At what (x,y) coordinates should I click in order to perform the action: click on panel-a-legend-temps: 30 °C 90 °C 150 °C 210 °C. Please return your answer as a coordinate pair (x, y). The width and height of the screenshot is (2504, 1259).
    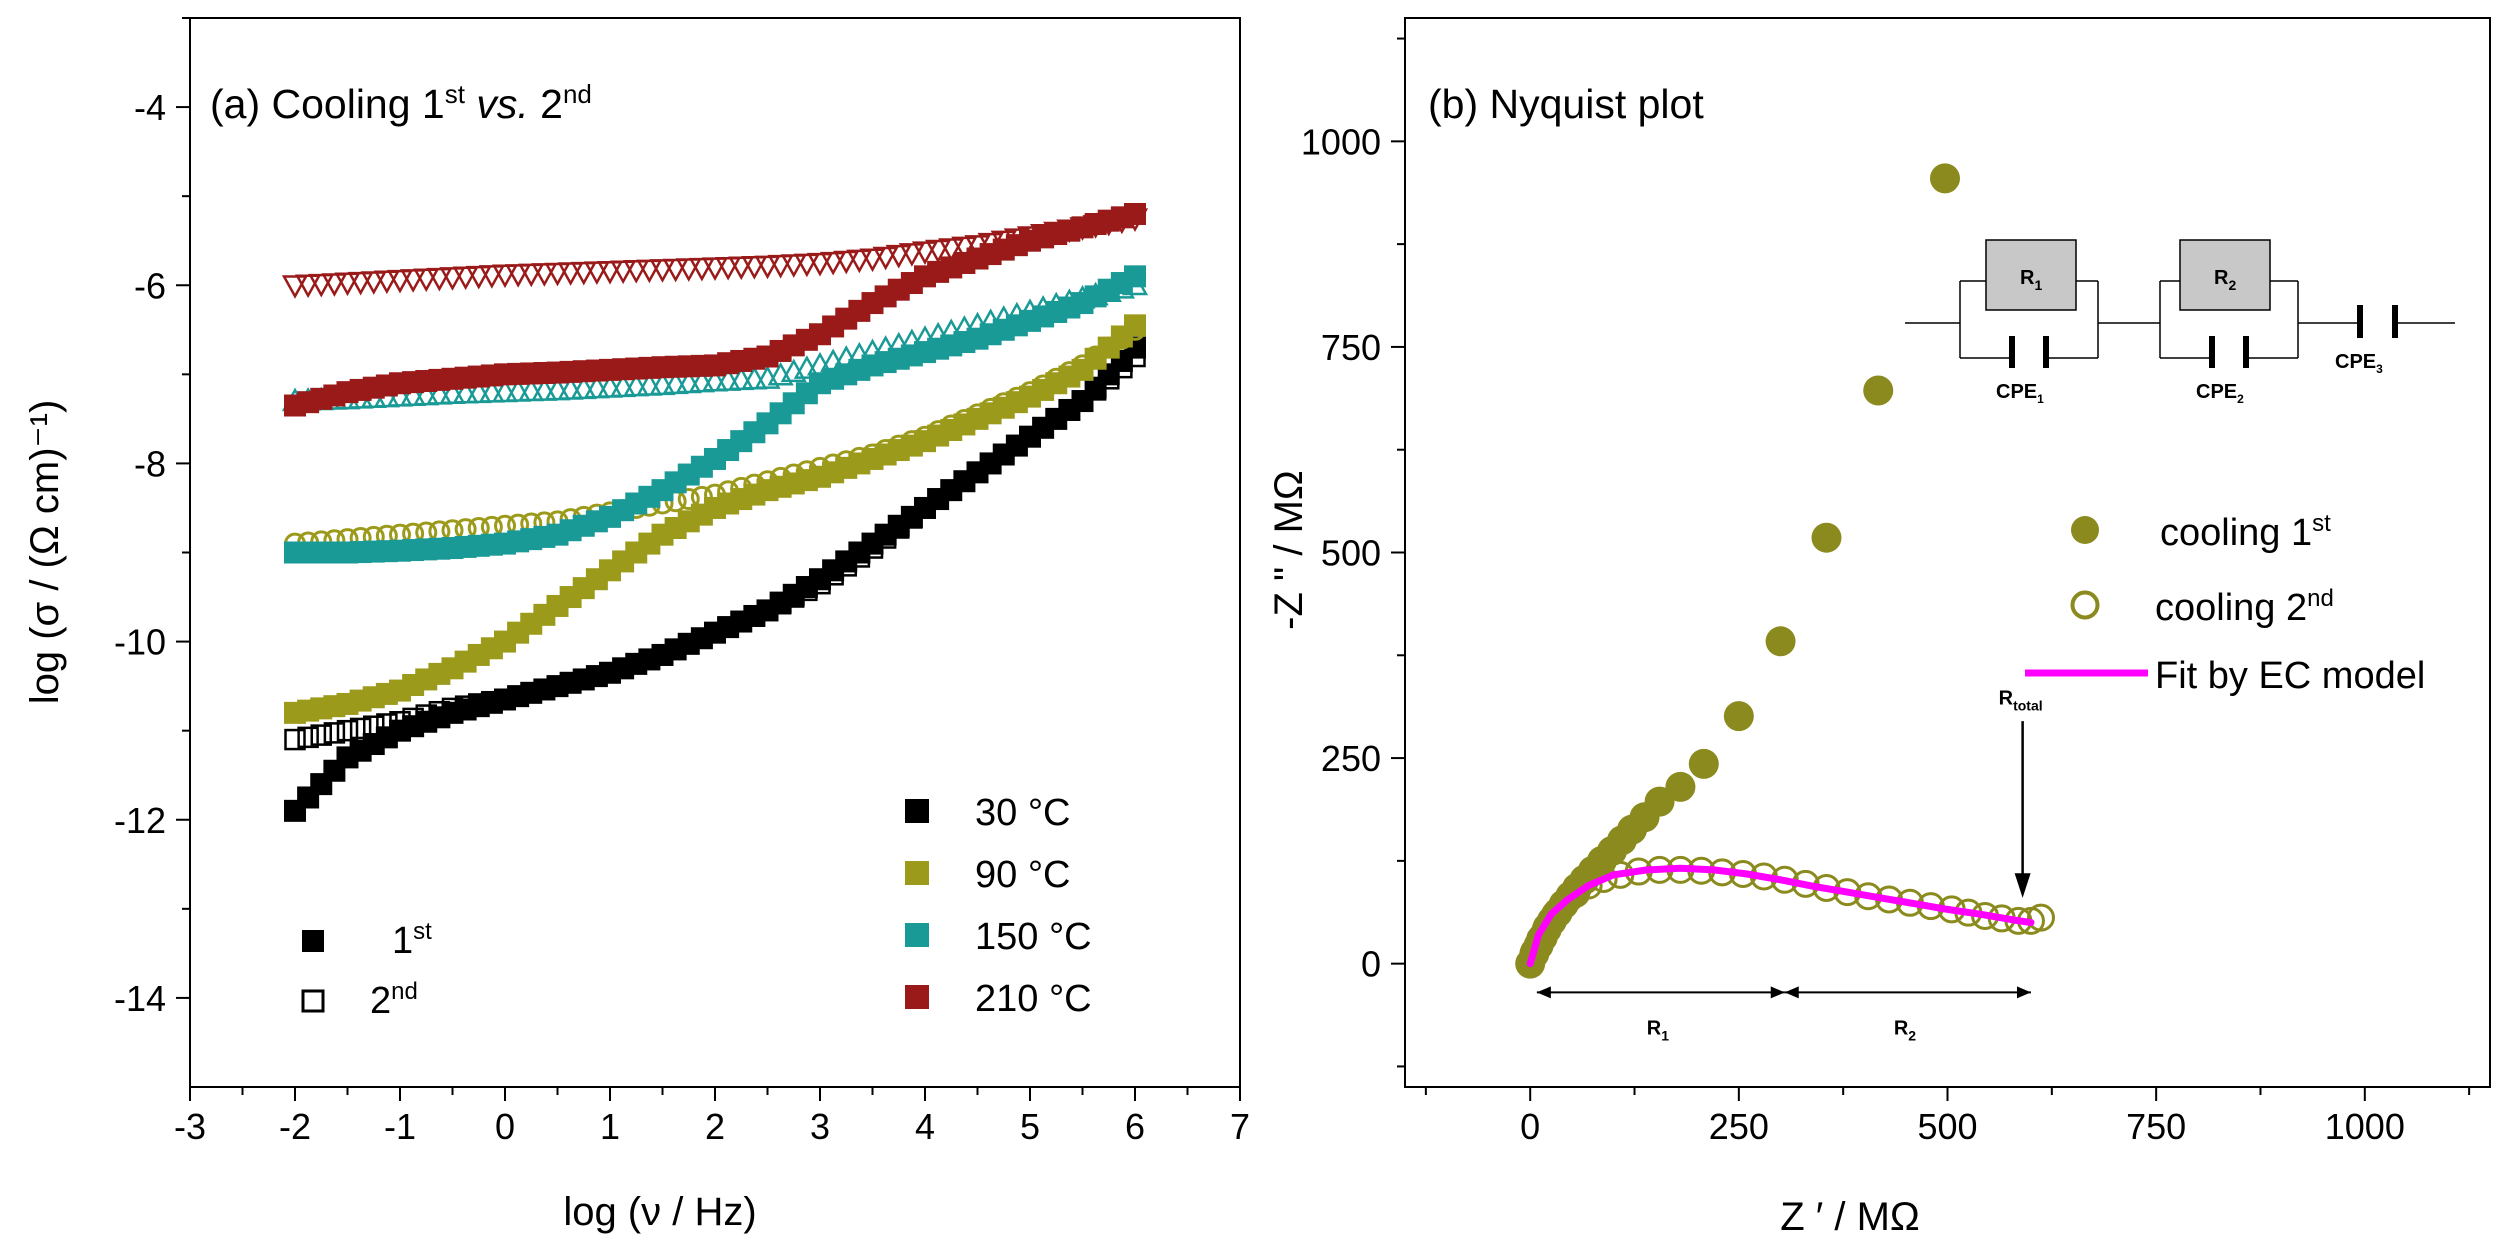
    Looking at the image, I should click on (998, 906).